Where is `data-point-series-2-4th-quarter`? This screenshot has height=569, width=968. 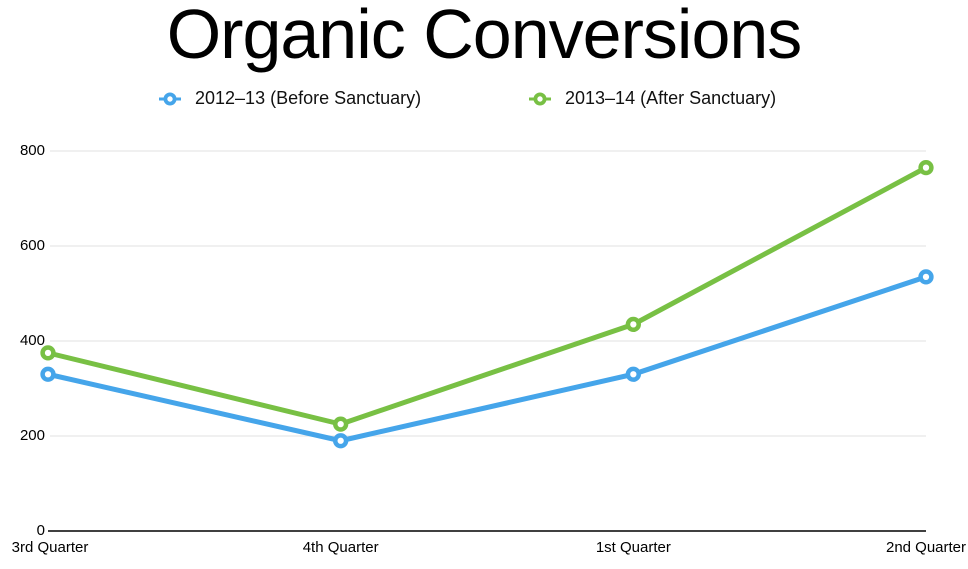
data-point-series-2-4th-quarter is located at coordinates (341, 424).